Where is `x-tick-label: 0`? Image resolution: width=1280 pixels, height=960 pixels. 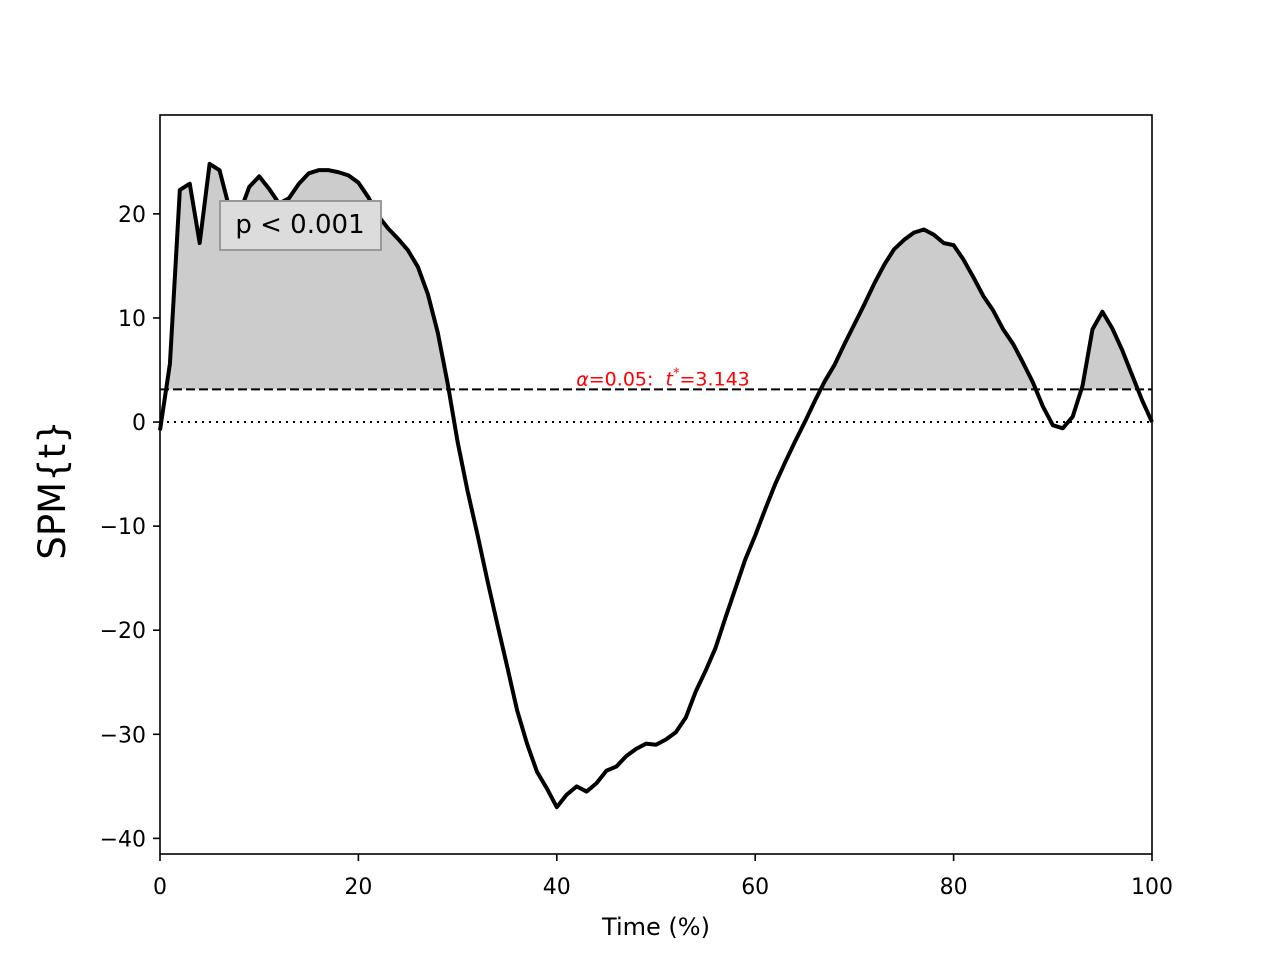 x-tick-label: 0 is located at coordinates (160, 887).